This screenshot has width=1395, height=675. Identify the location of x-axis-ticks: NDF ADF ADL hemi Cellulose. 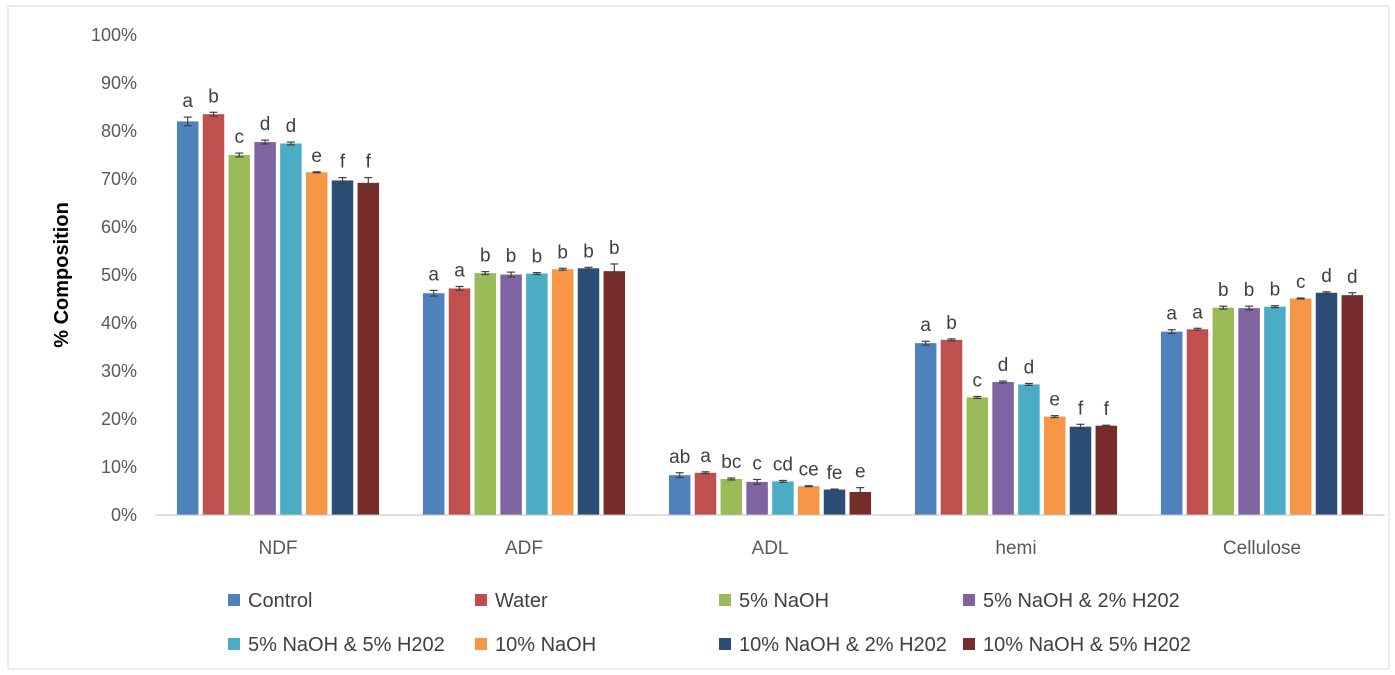
(779, 548).